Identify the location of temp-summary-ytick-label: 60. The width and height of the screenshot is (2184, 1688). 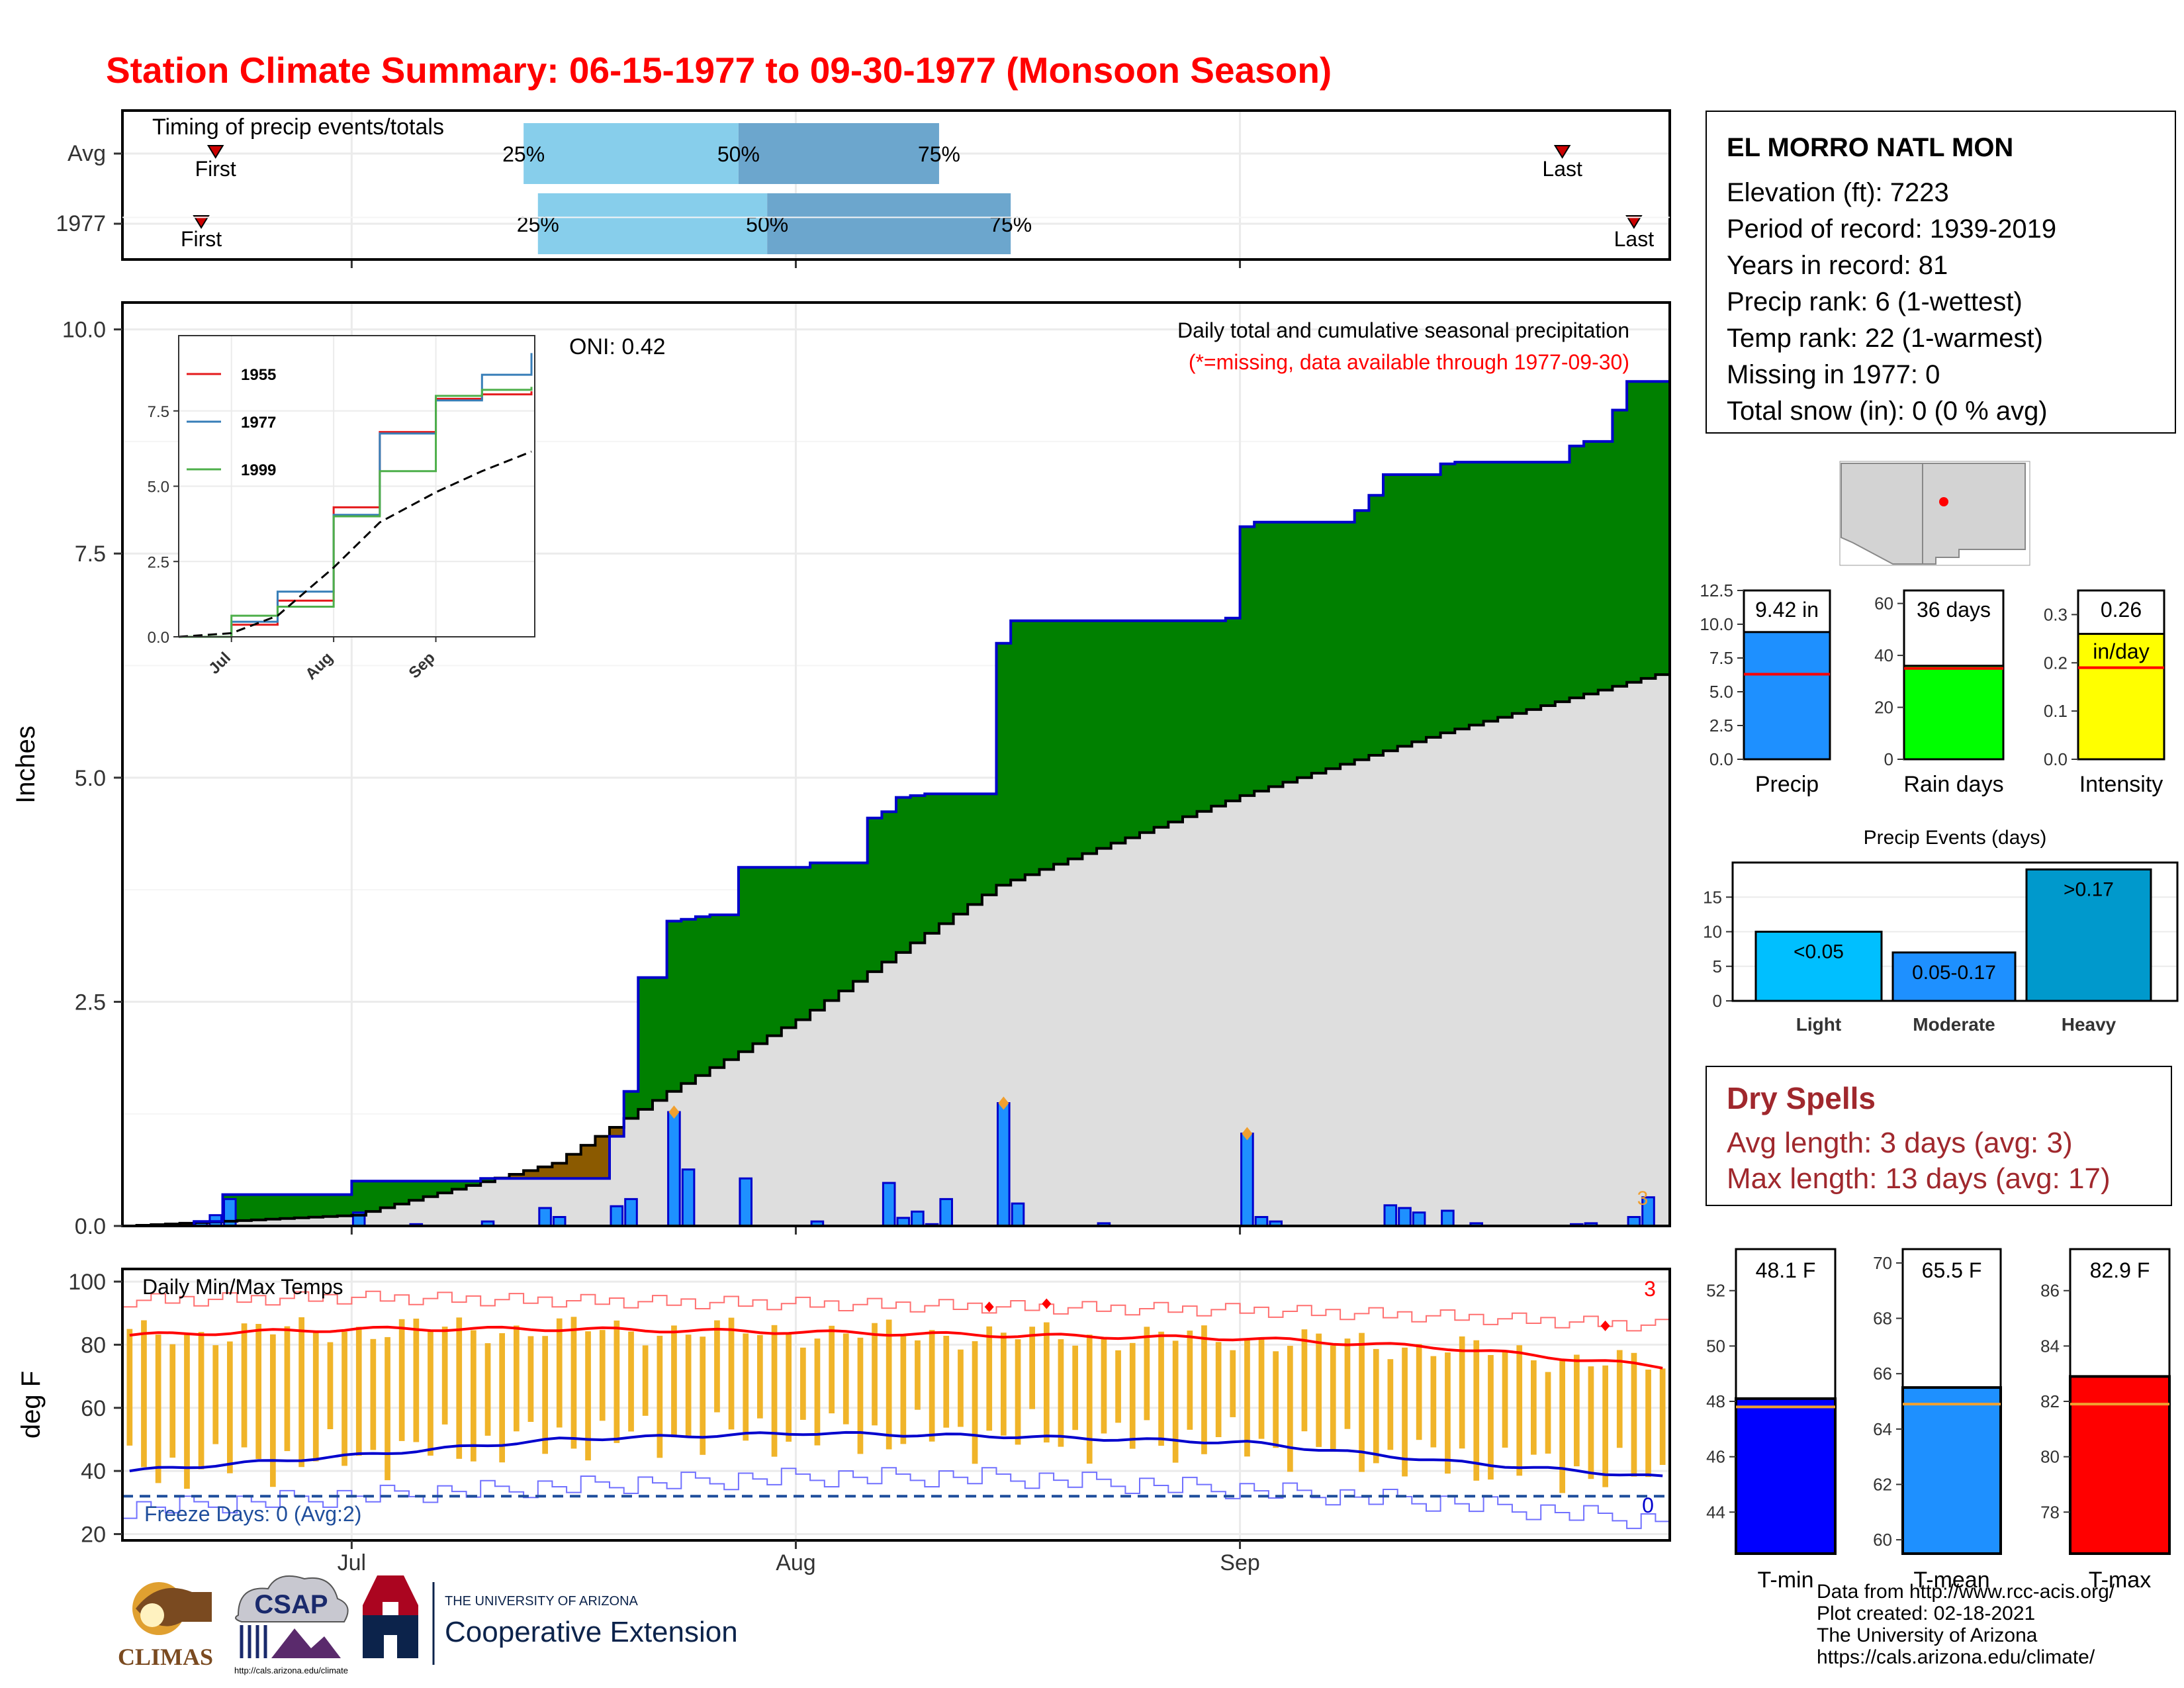
(1883, 1540).